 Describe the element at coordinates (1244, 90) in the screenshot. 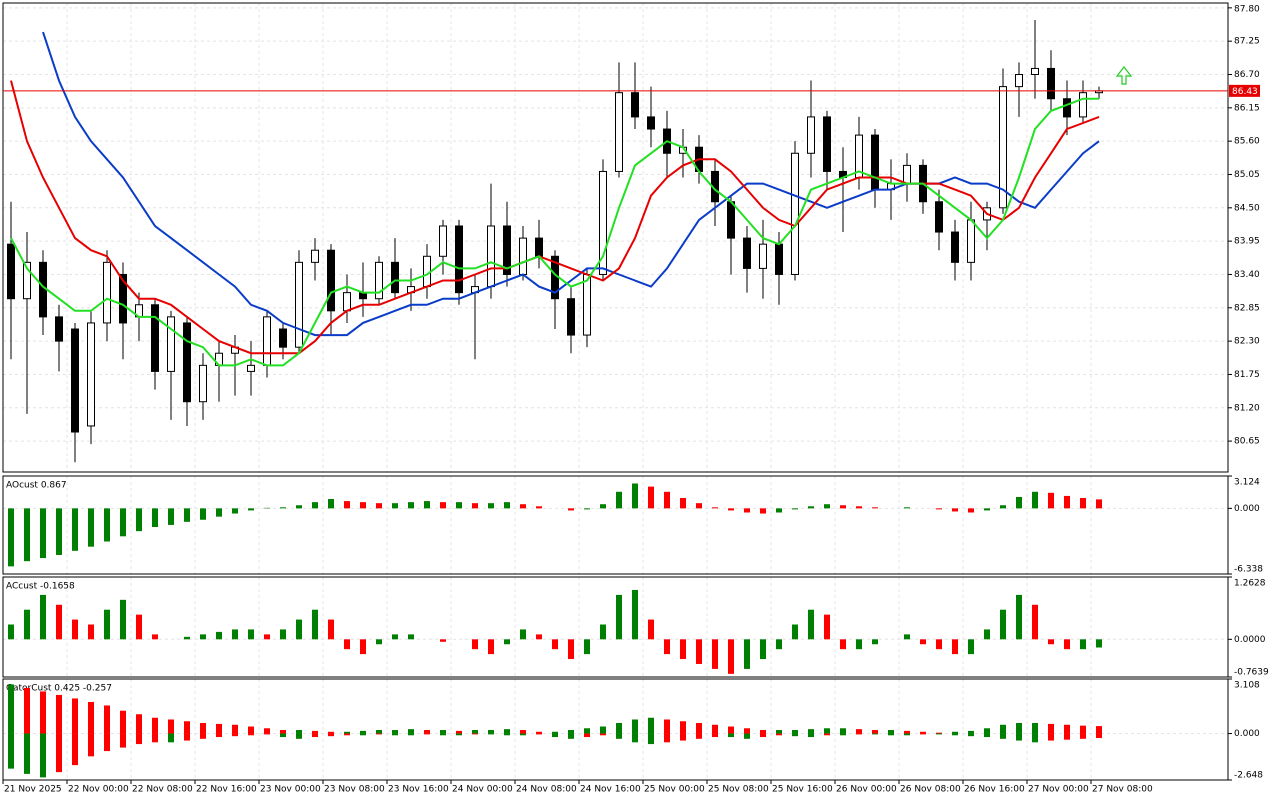

I see `price-tag` at that location.